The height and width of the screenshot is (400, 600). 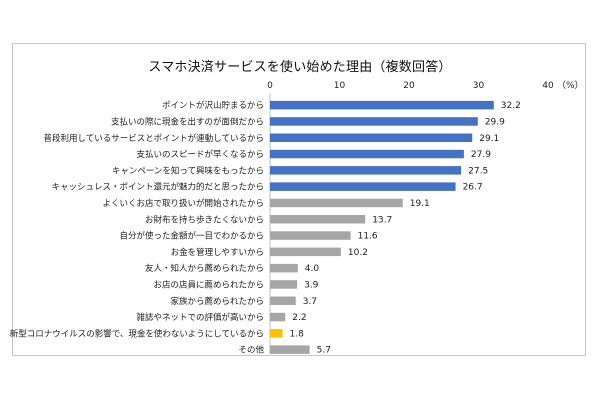 I want to click on x-axis-ticks: 0 10 20 30 40, so click(x=410, y=86).